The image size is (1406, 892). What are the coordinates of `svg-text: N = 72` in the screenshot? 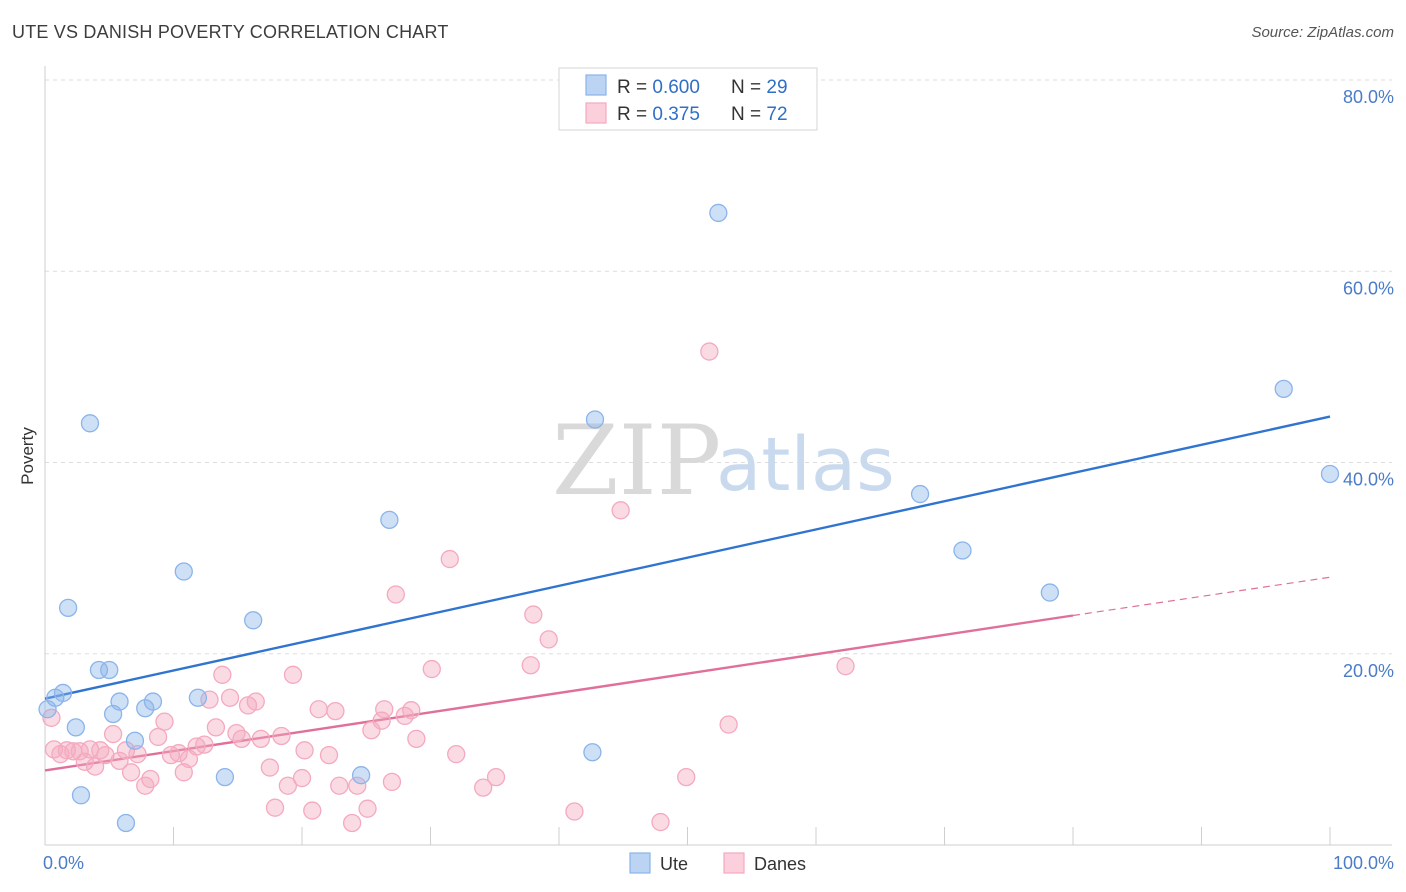 It's located at (759, 114).